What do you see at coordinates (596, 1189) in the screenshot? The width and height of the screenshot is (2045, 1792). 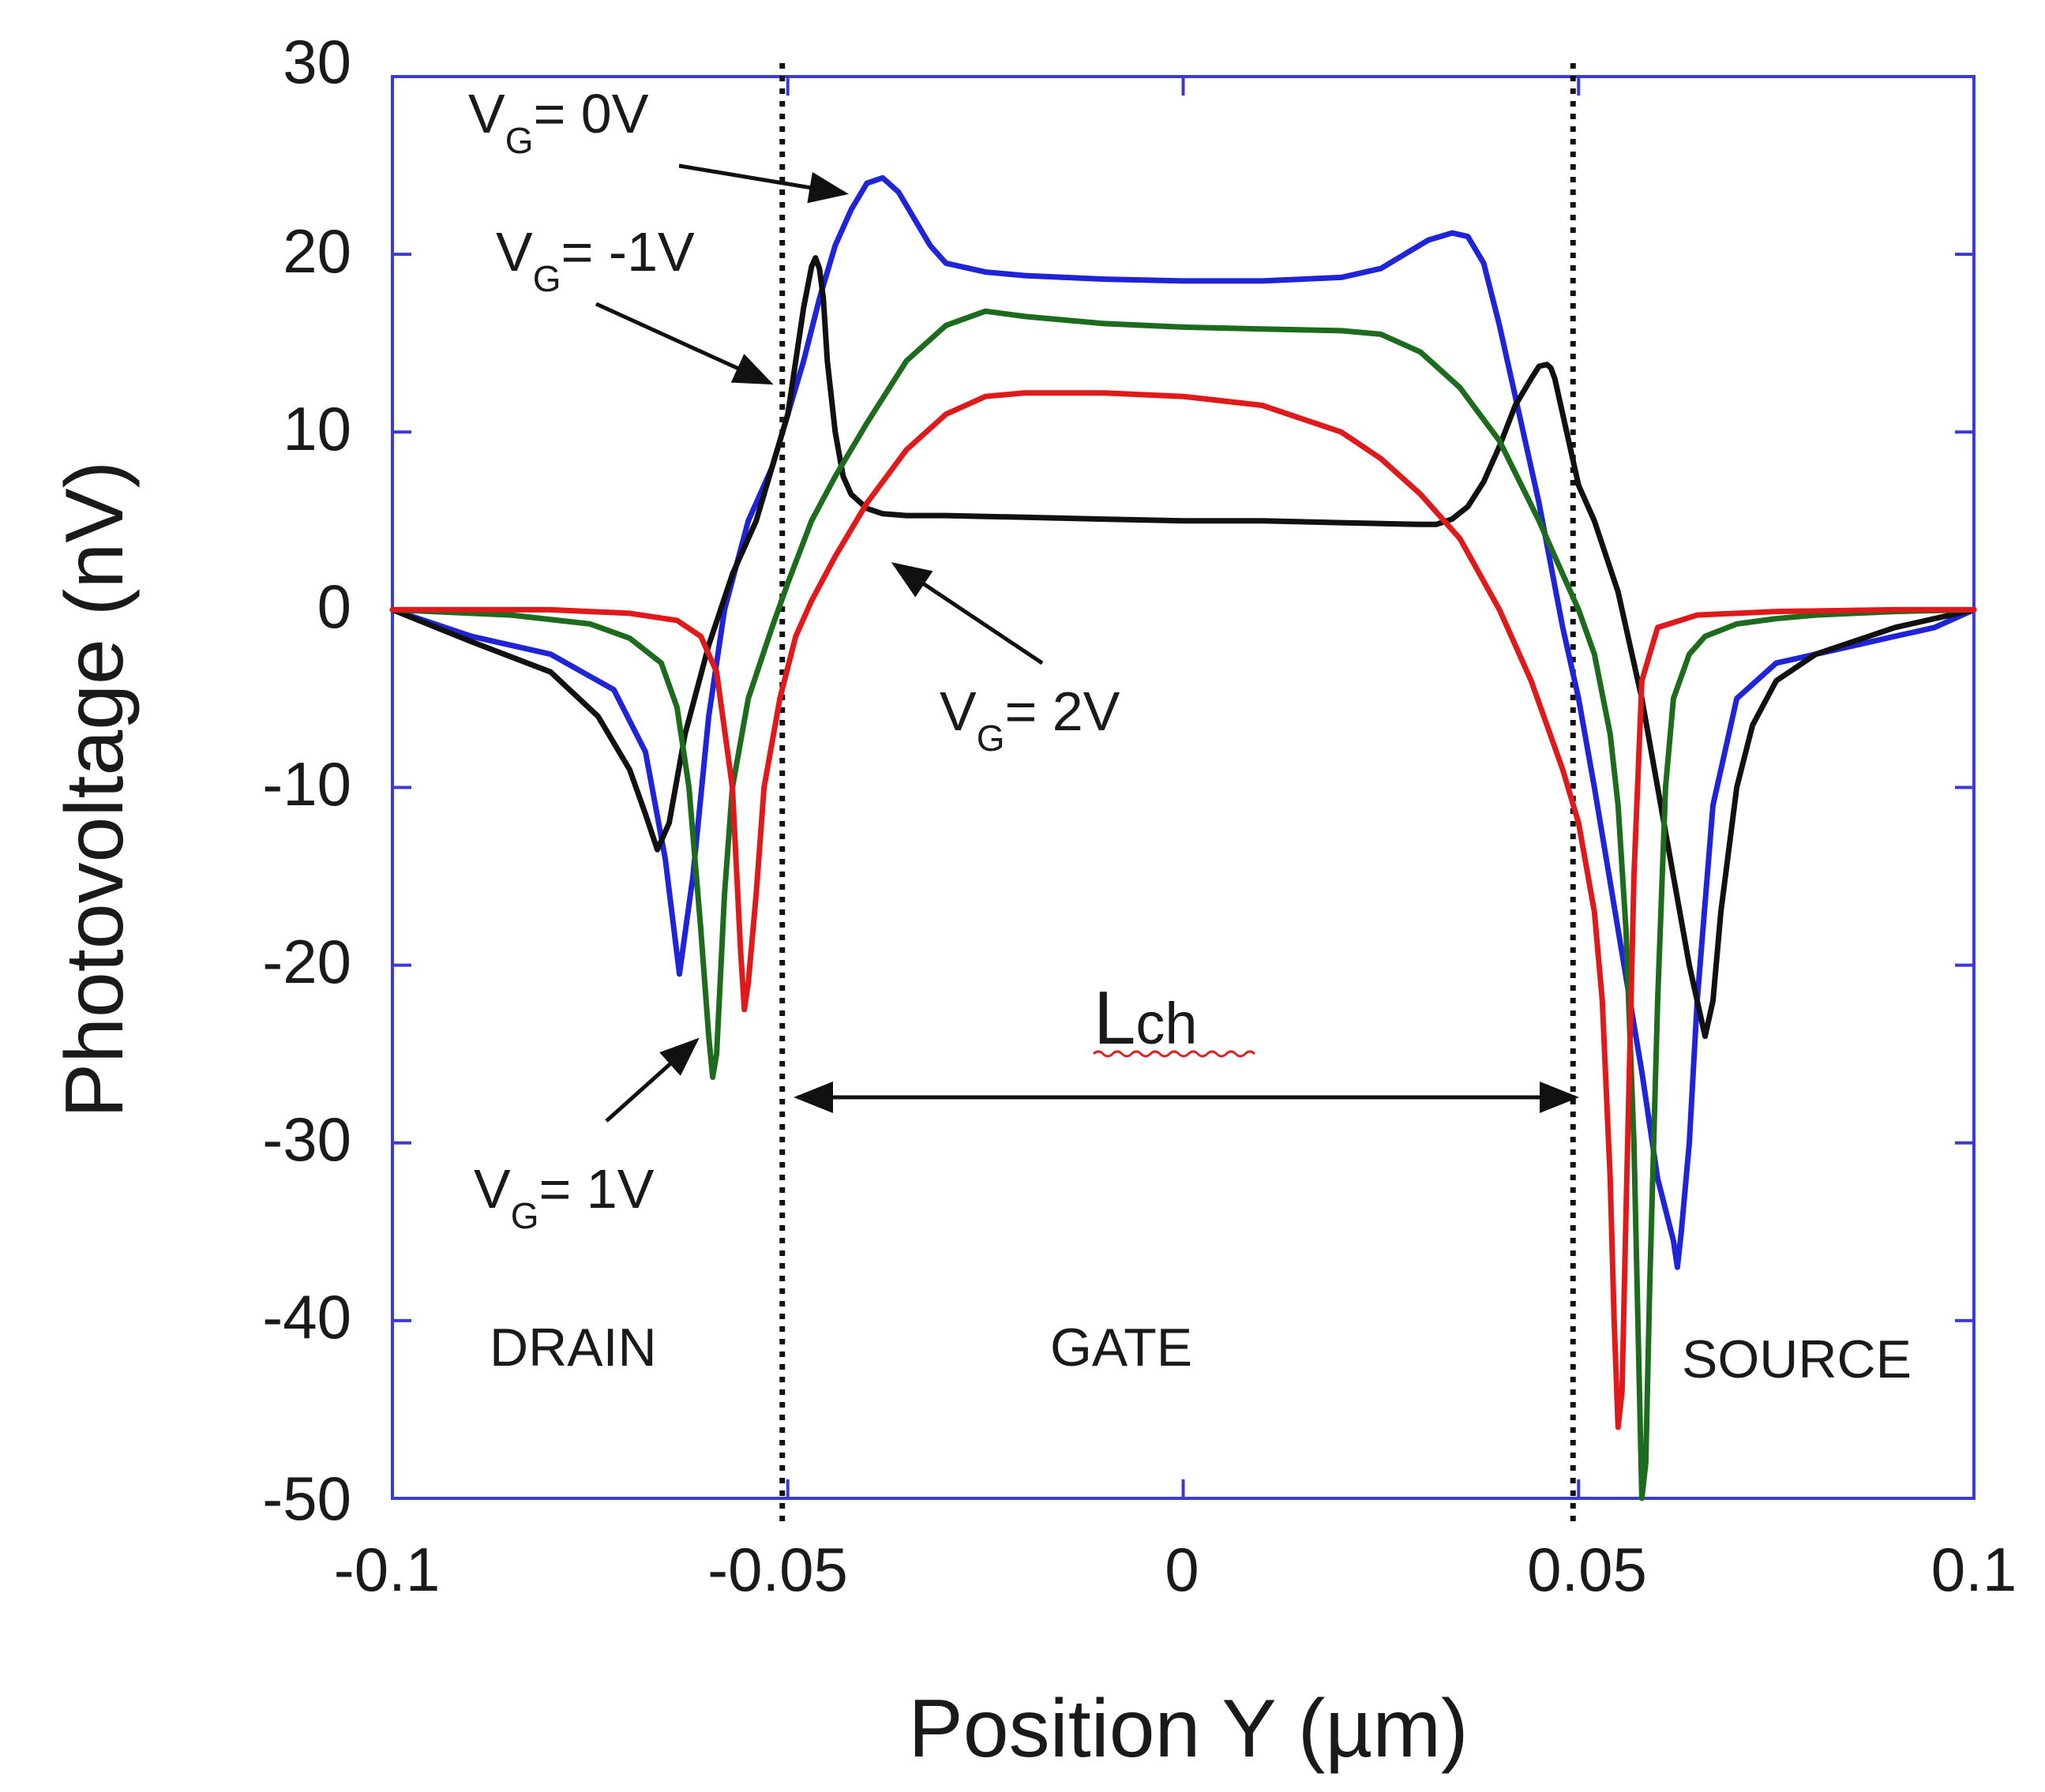 I see `annotation-vg-1v-rest: = 1V` at bounding box center [596, 1189].